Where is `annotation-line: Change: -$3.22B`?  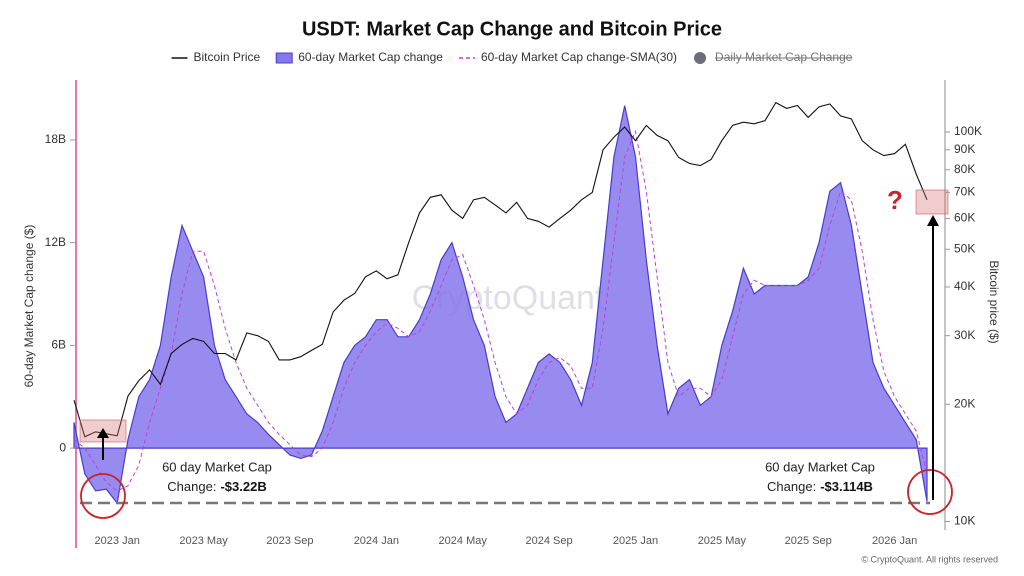
annotation-line: Change: -$3.22B is located at coordinates (216, 486).